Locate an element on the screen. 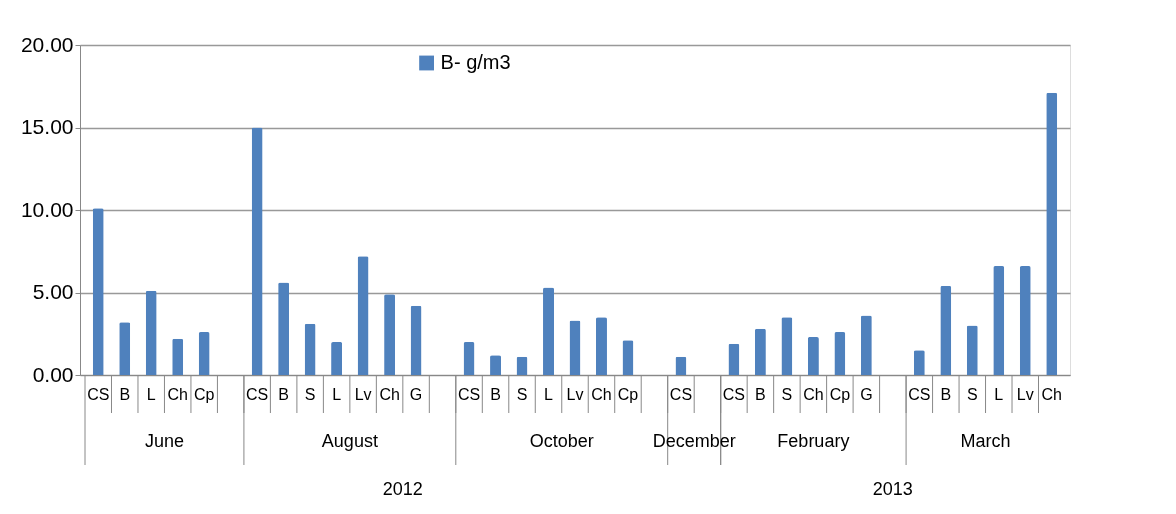 This screenshot has width=1176, height=514. text: March is located at coordinates (985, 441).